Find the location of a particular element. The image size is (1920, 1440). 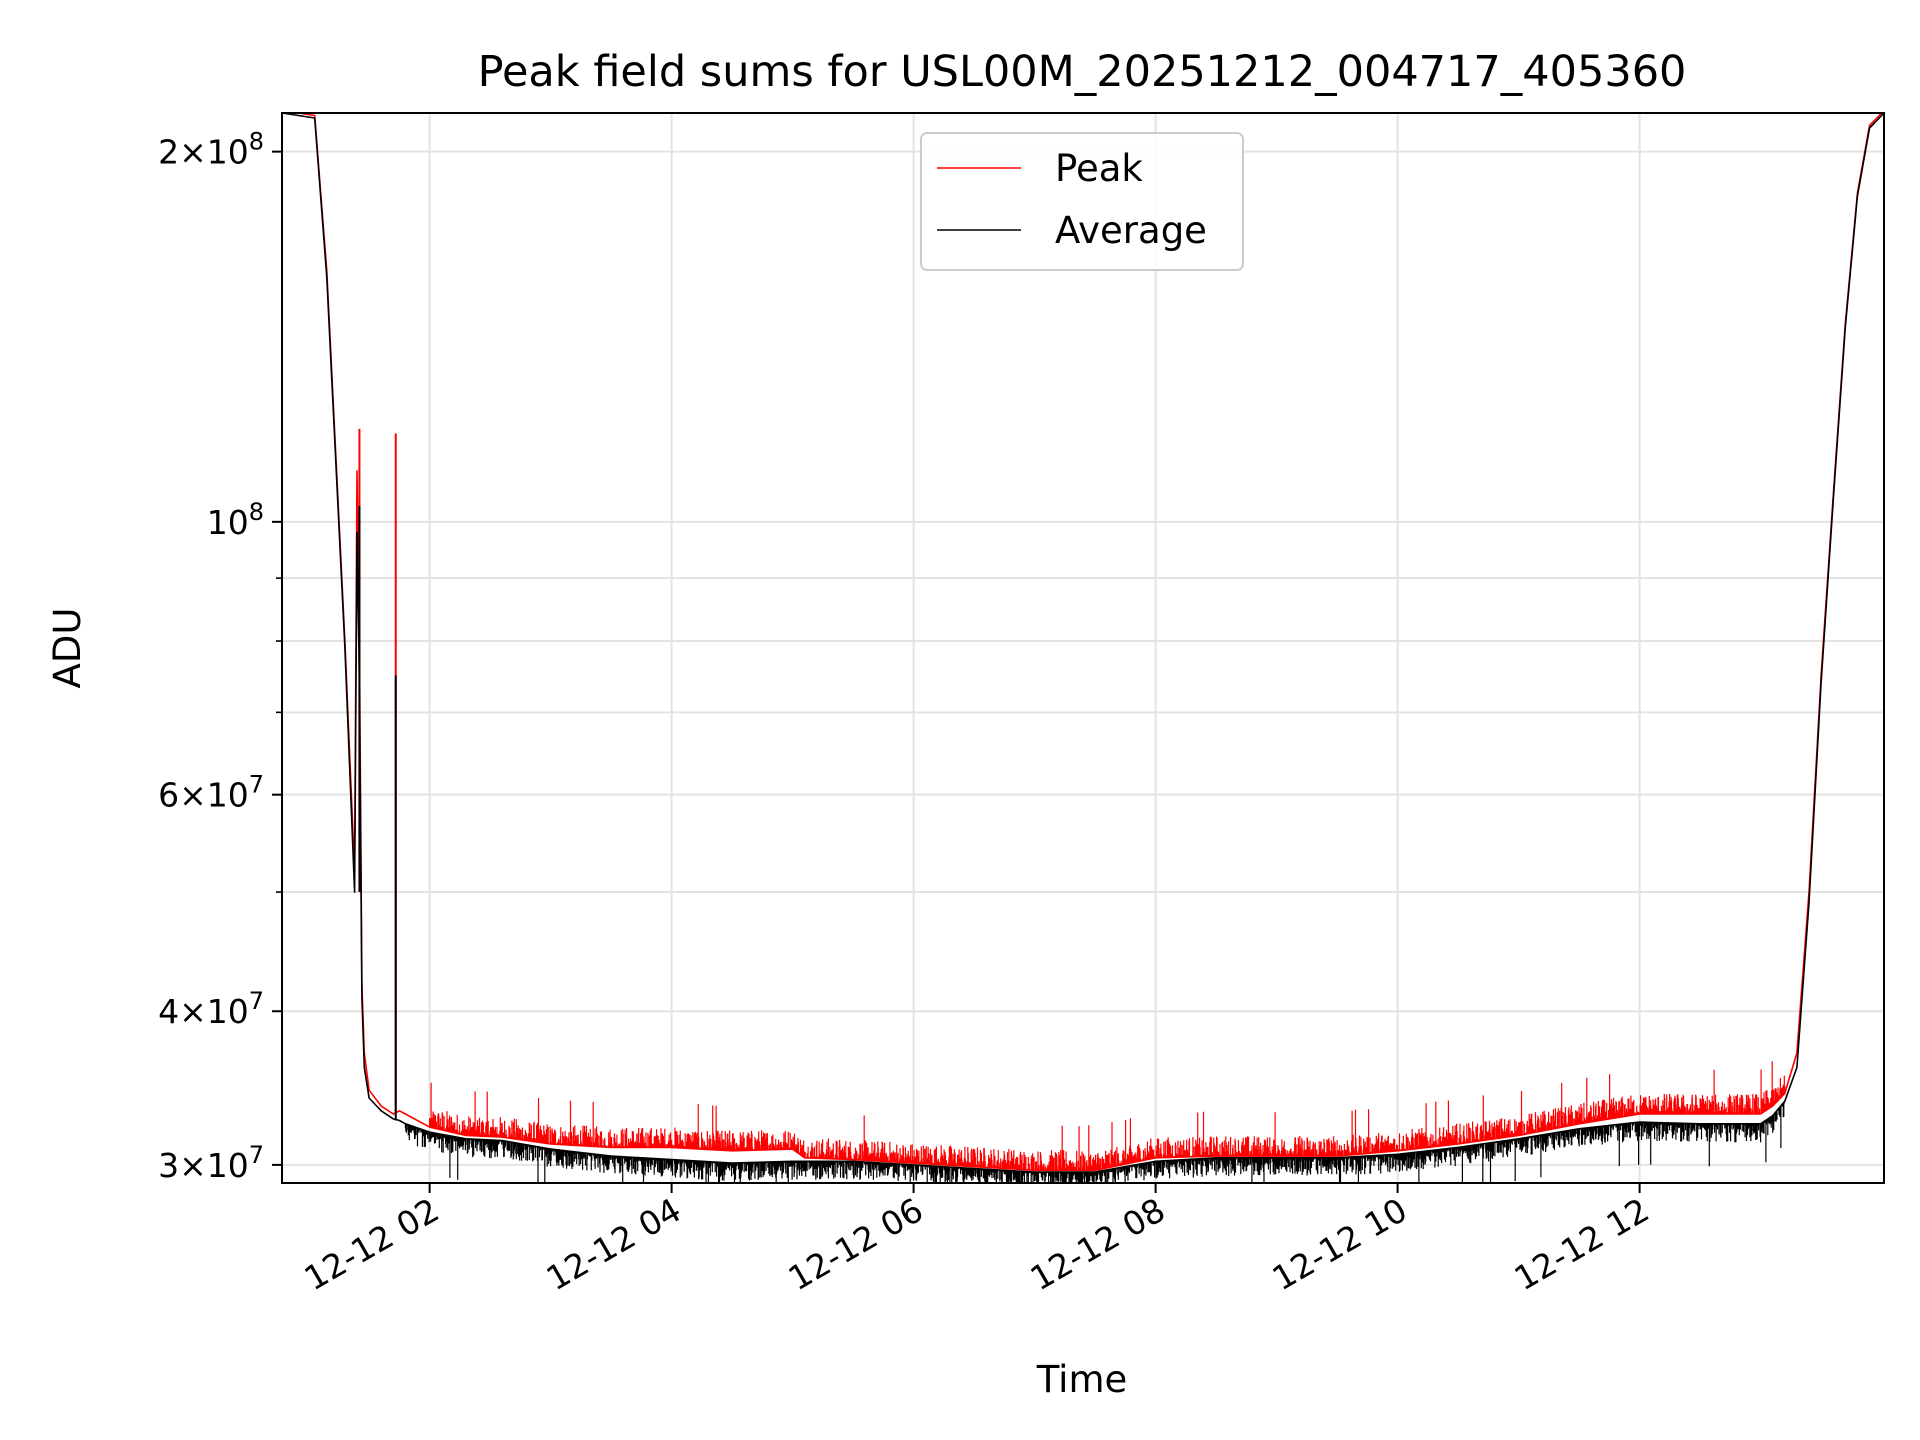

x-axis-label: Time is located at coordinates (1082, 1379).